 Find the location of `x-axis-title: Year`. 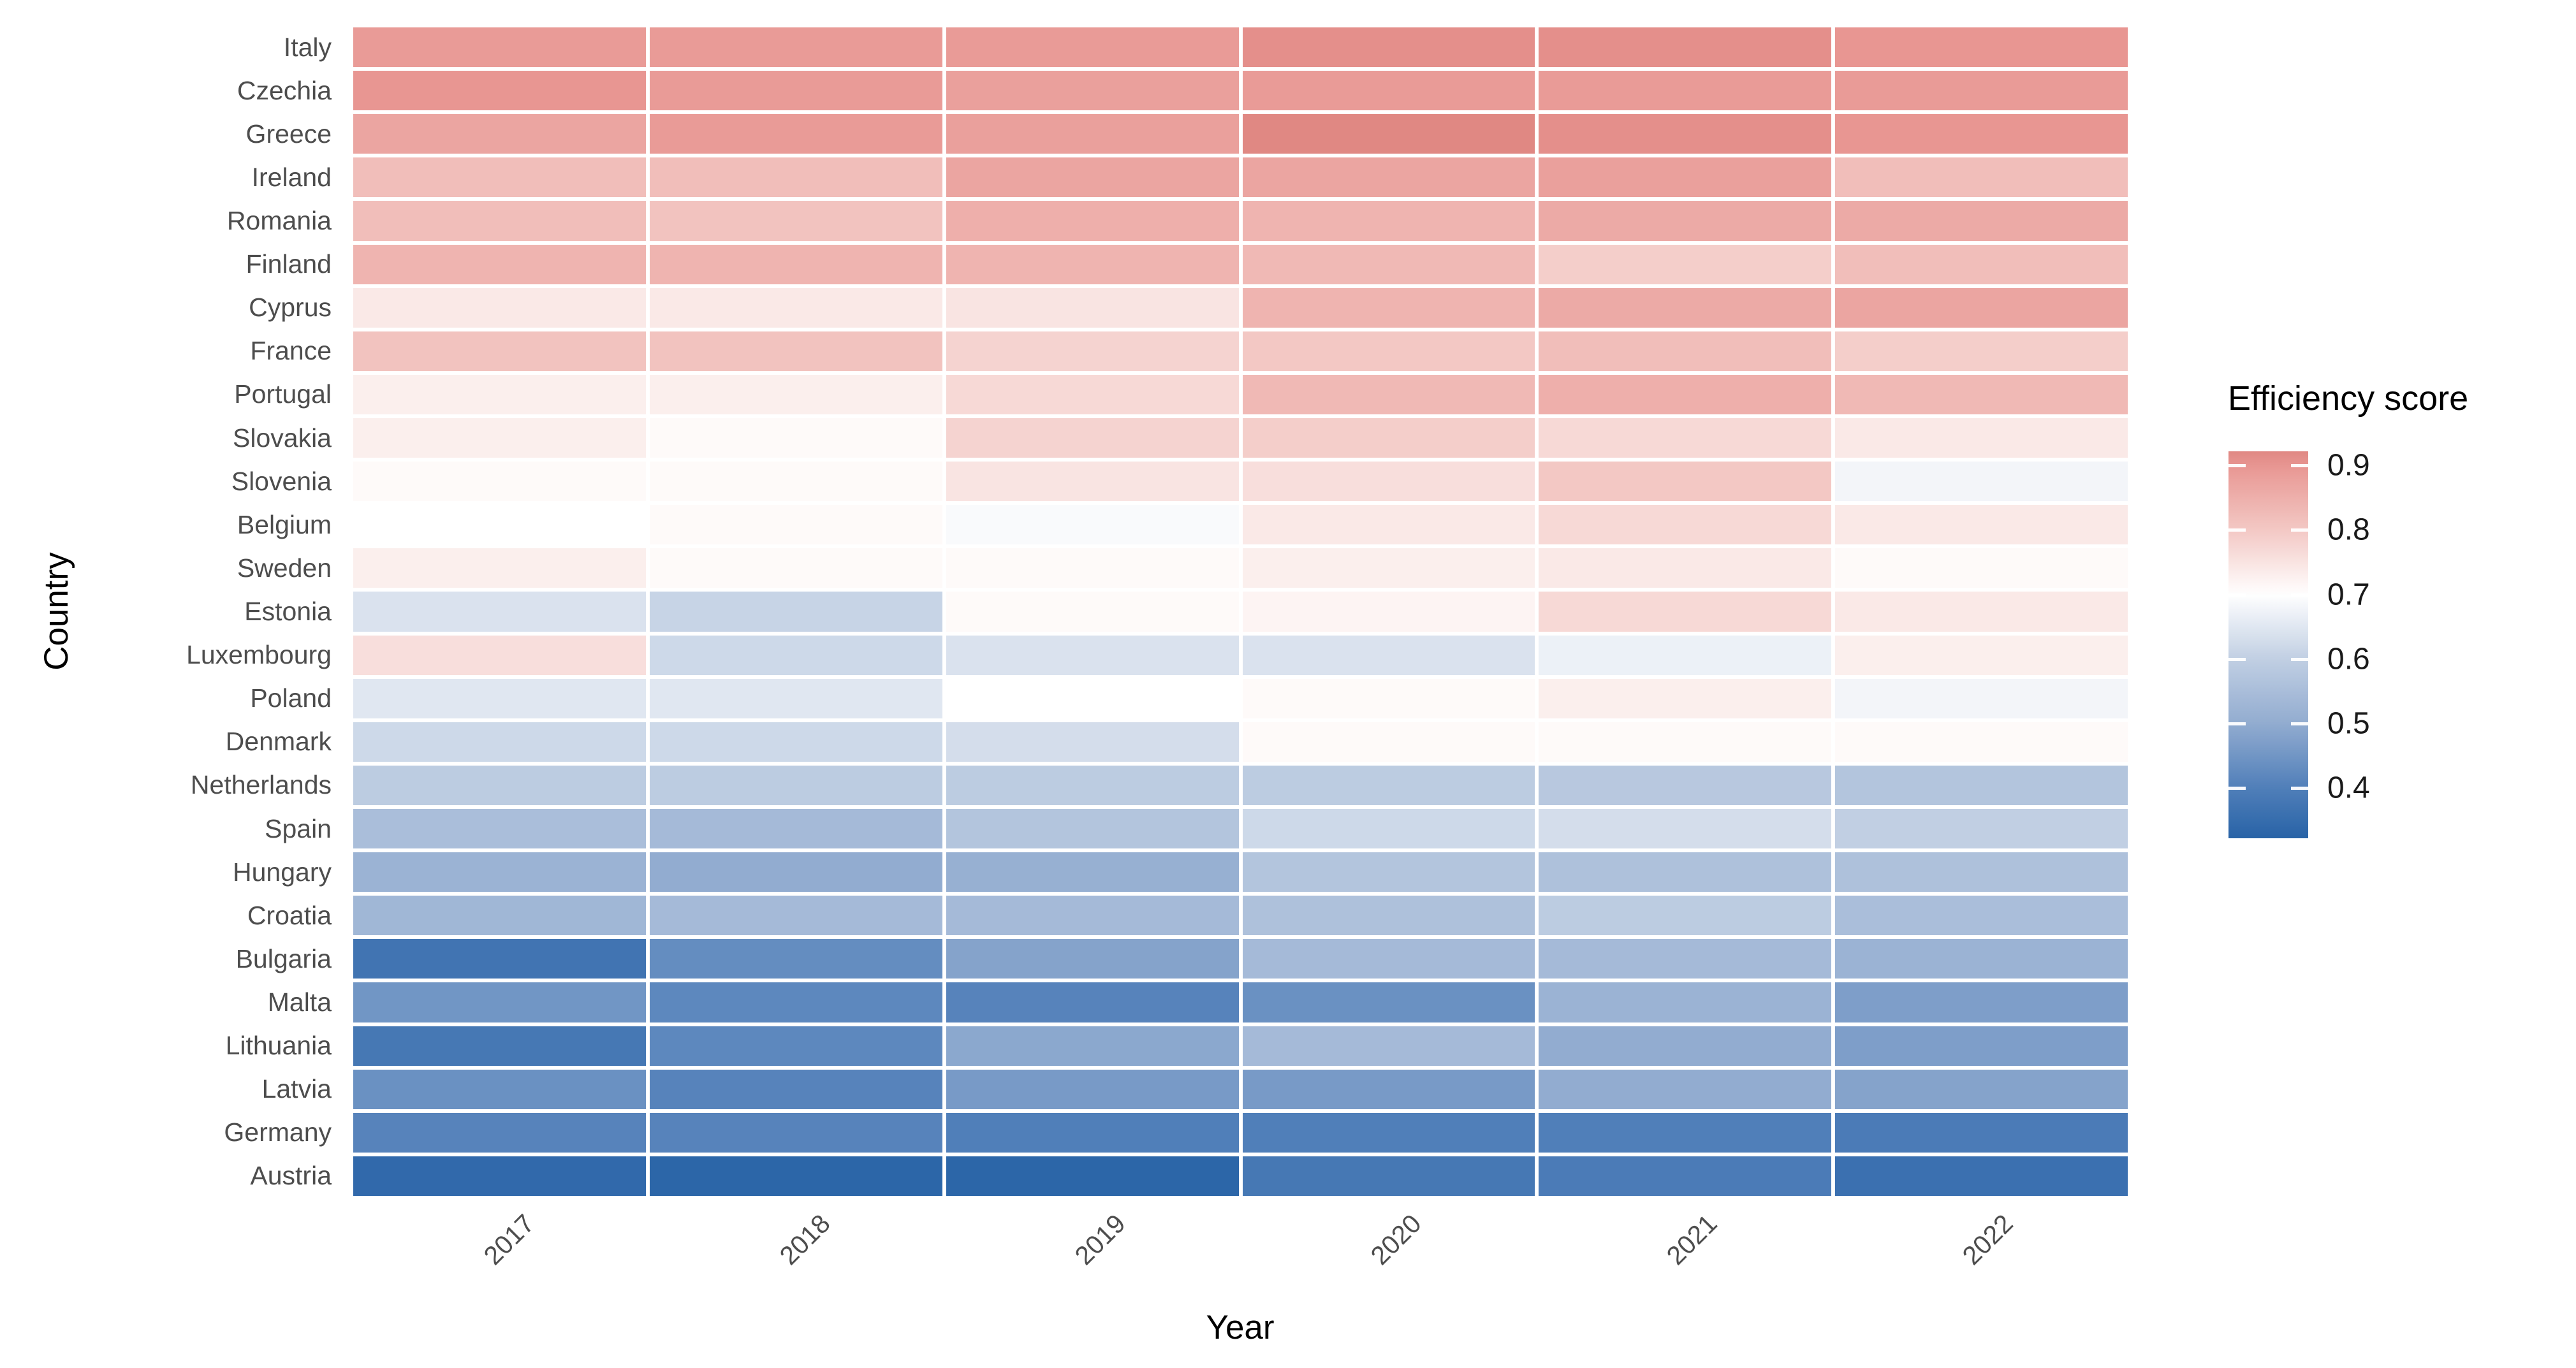

x-axis-title: Year is located at coordinates (1240, 1327).